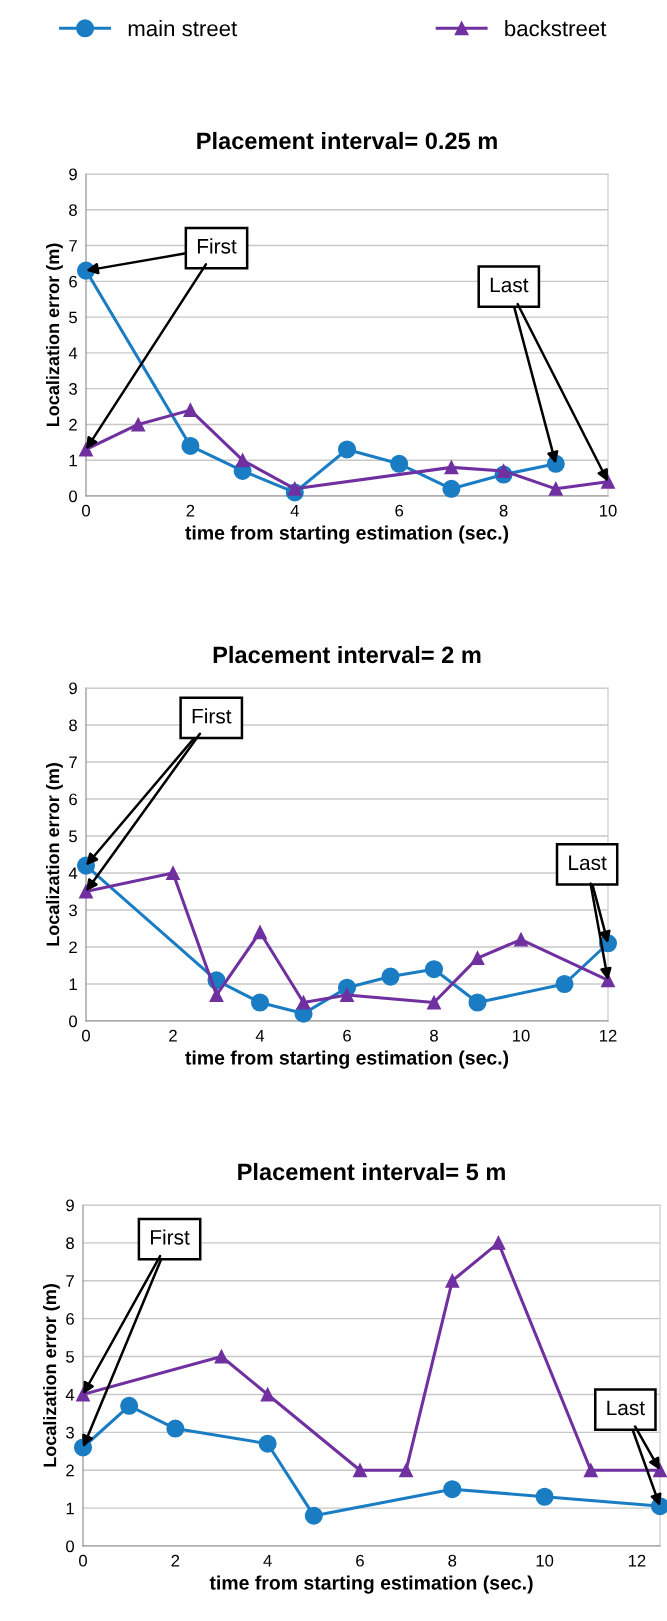 The width and height of the screenshot is (667, 1621). Describe the element at coordinates (347, 140) in the screenshot. I see `chart-title: Placement interval= 0.25 m` at that location.